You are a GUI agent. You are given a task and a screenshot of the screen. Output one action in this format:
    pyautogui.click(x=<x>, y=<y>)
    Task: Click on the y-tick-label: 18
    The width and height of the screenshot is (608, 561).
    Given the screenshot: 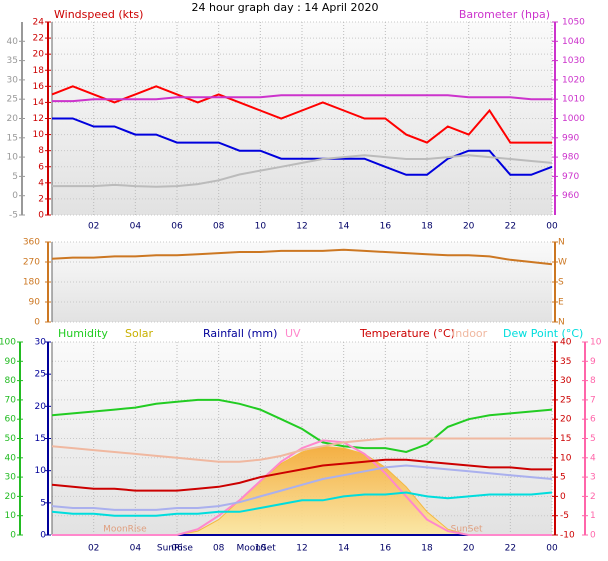 What is the action you would take?
    pyautogui.click(x=39, y=71)
    